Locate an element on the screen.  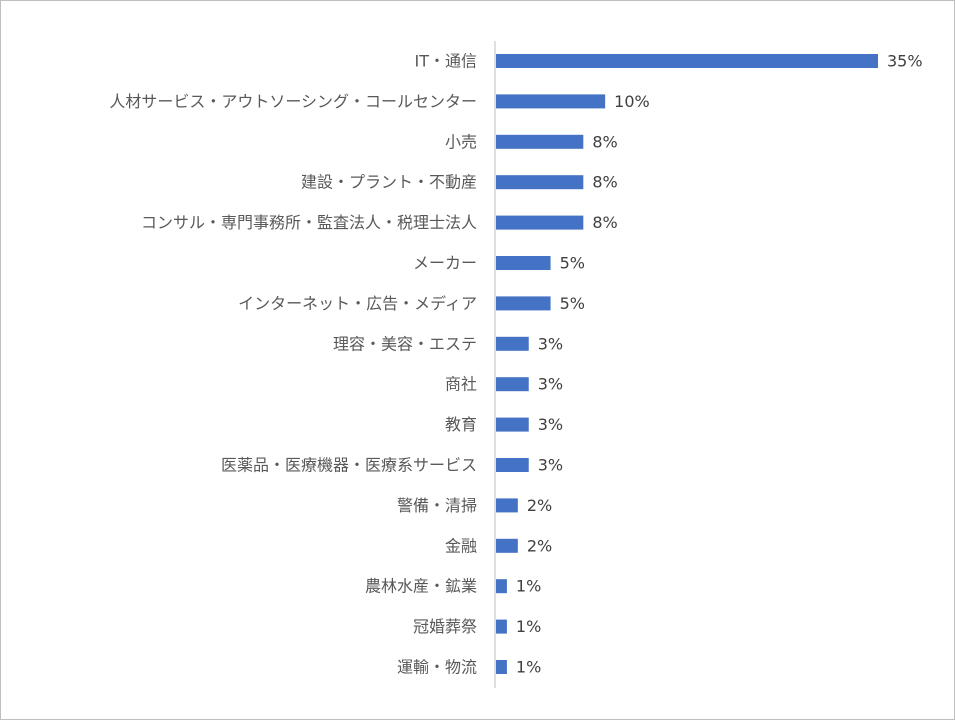
category-label: 農林水産・鉱業 is located at coordinates (421, 586).